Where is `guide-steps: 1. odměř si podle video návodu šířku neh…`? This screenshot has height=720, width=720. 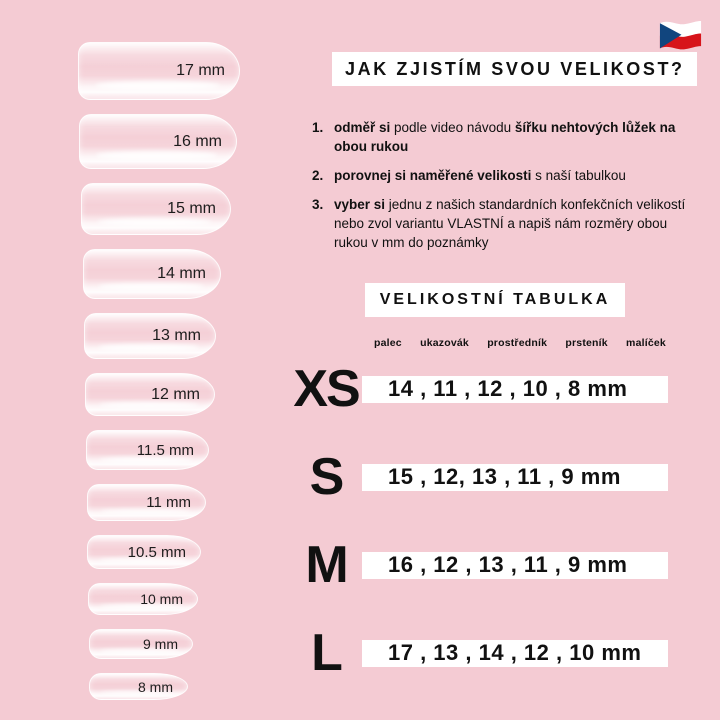 guide-steps: 1. odměř si podle video návodu šířku neh… is located at coordinates (510, 185).